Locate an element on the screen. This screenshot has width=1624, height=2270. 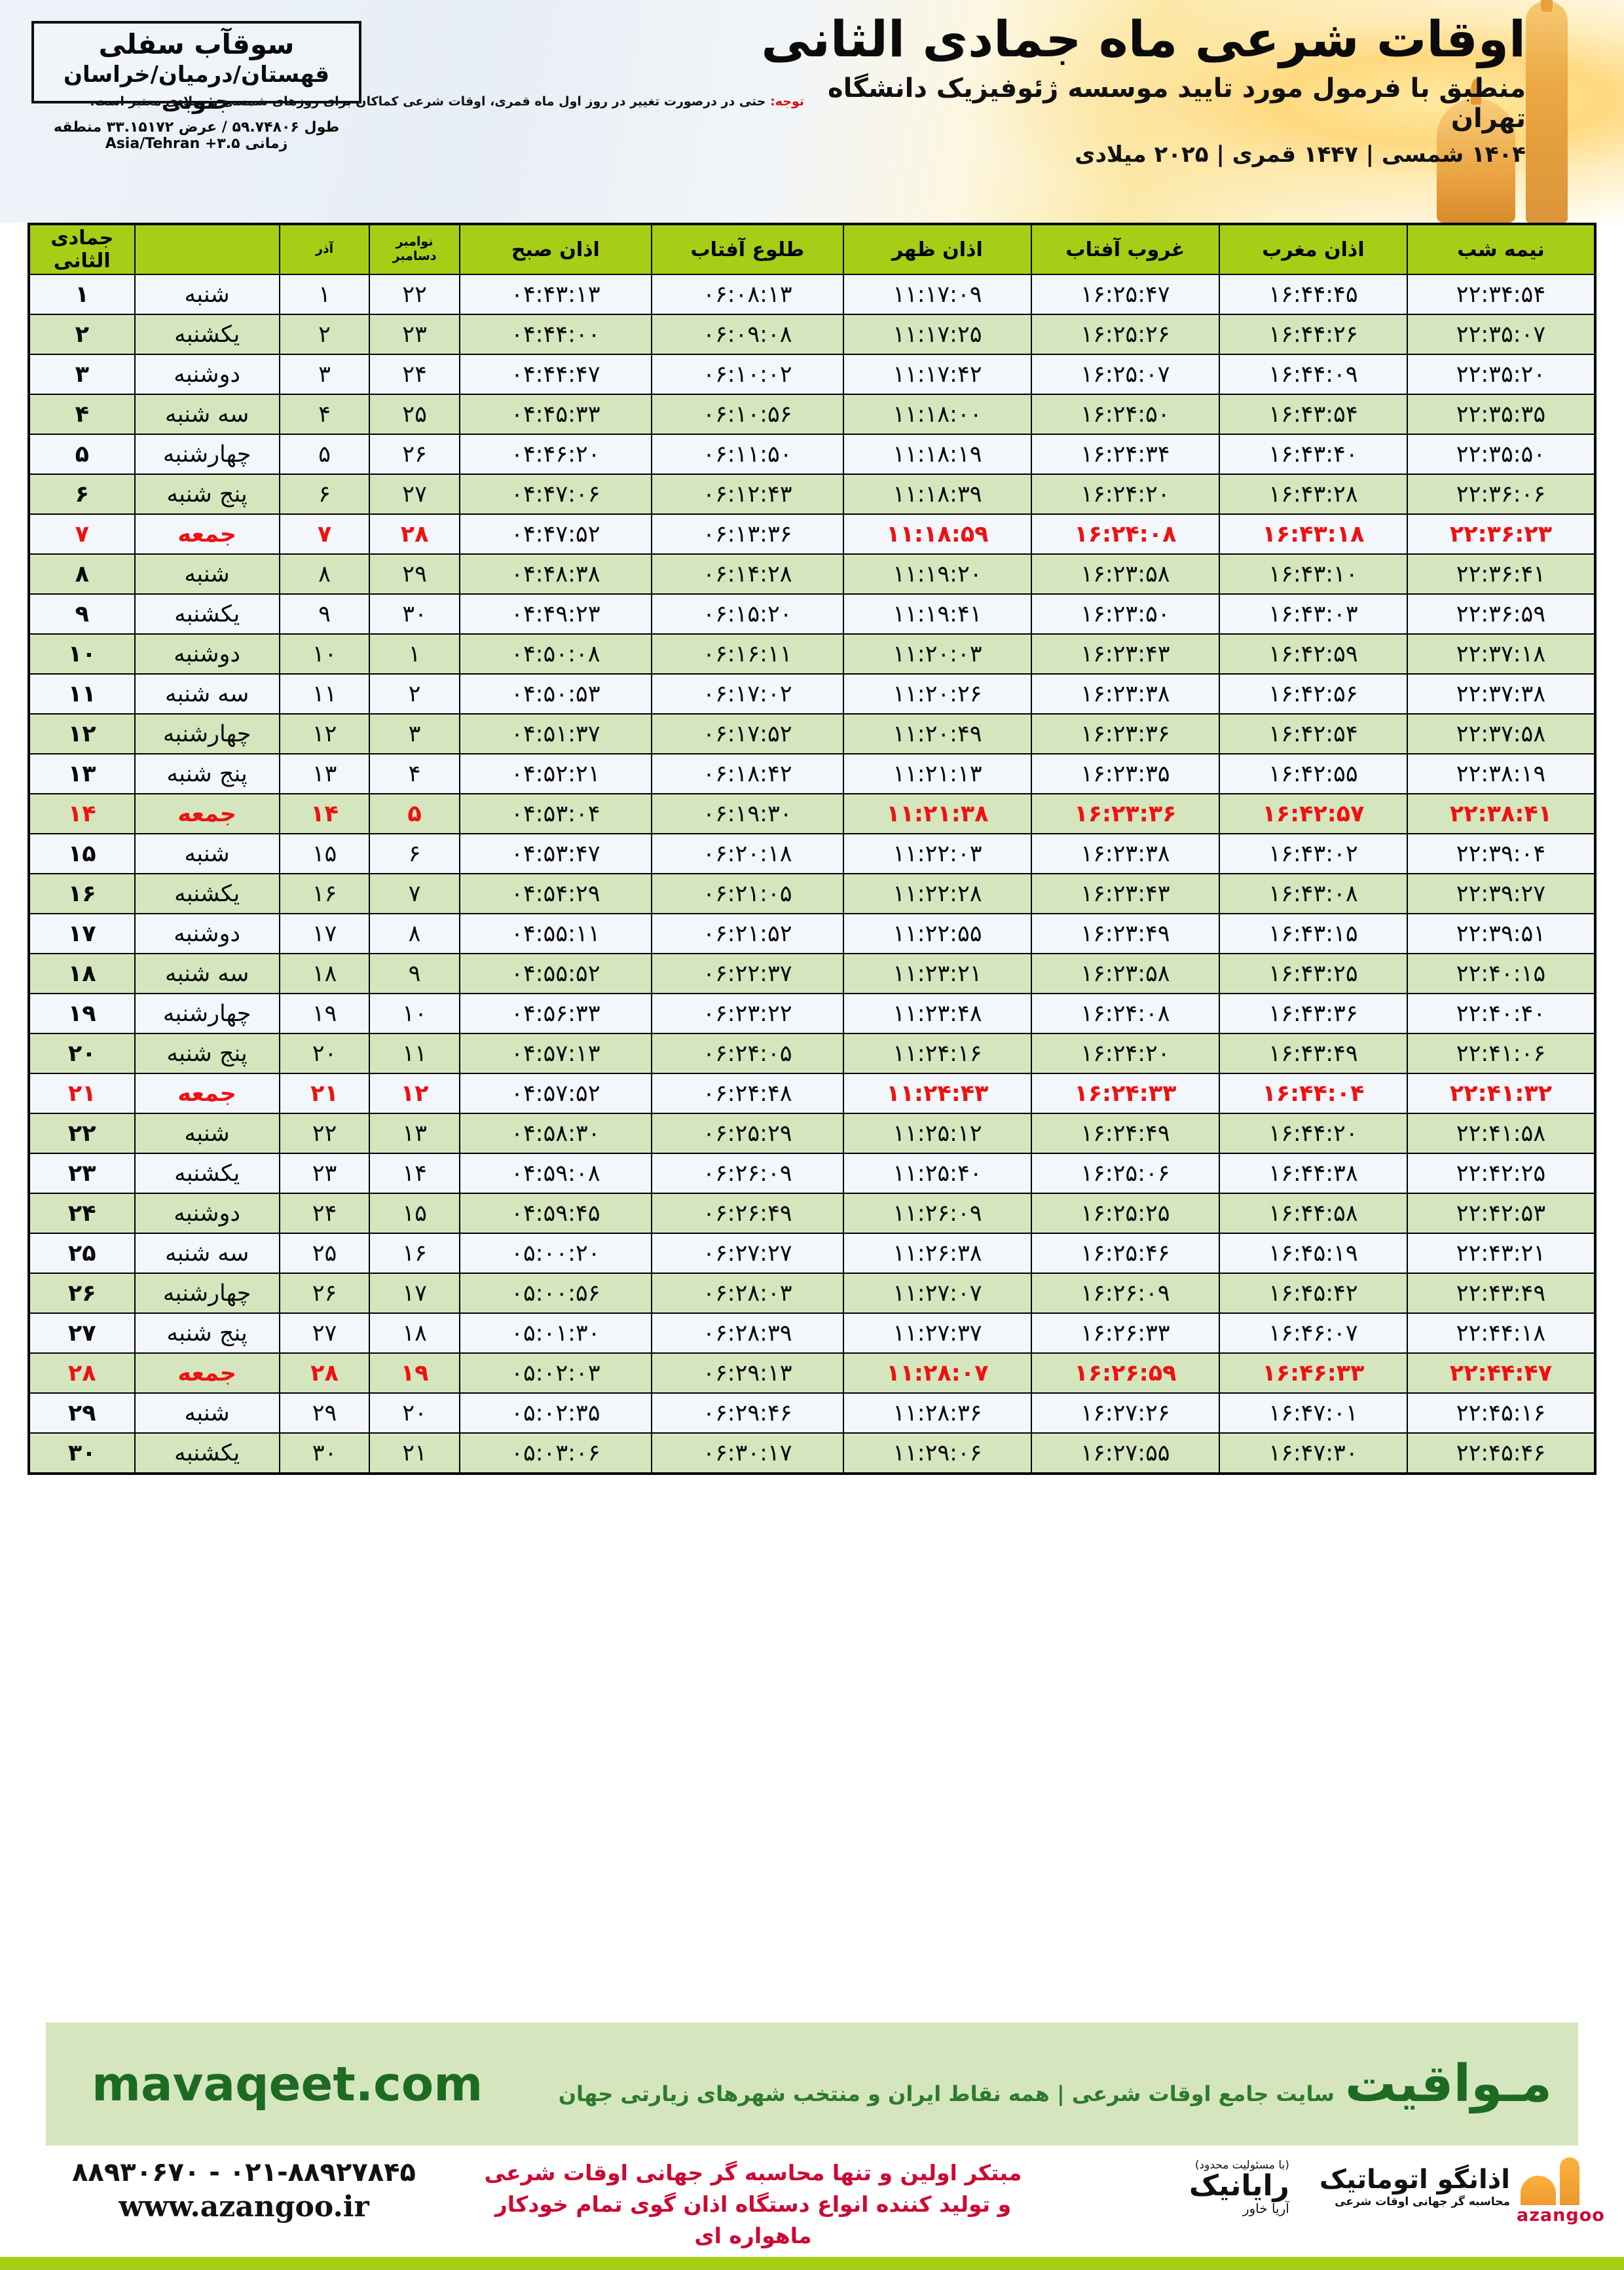
cell-fajr: ۰۴:۵۷:۵۲ is located at coordinates (555, 1093).